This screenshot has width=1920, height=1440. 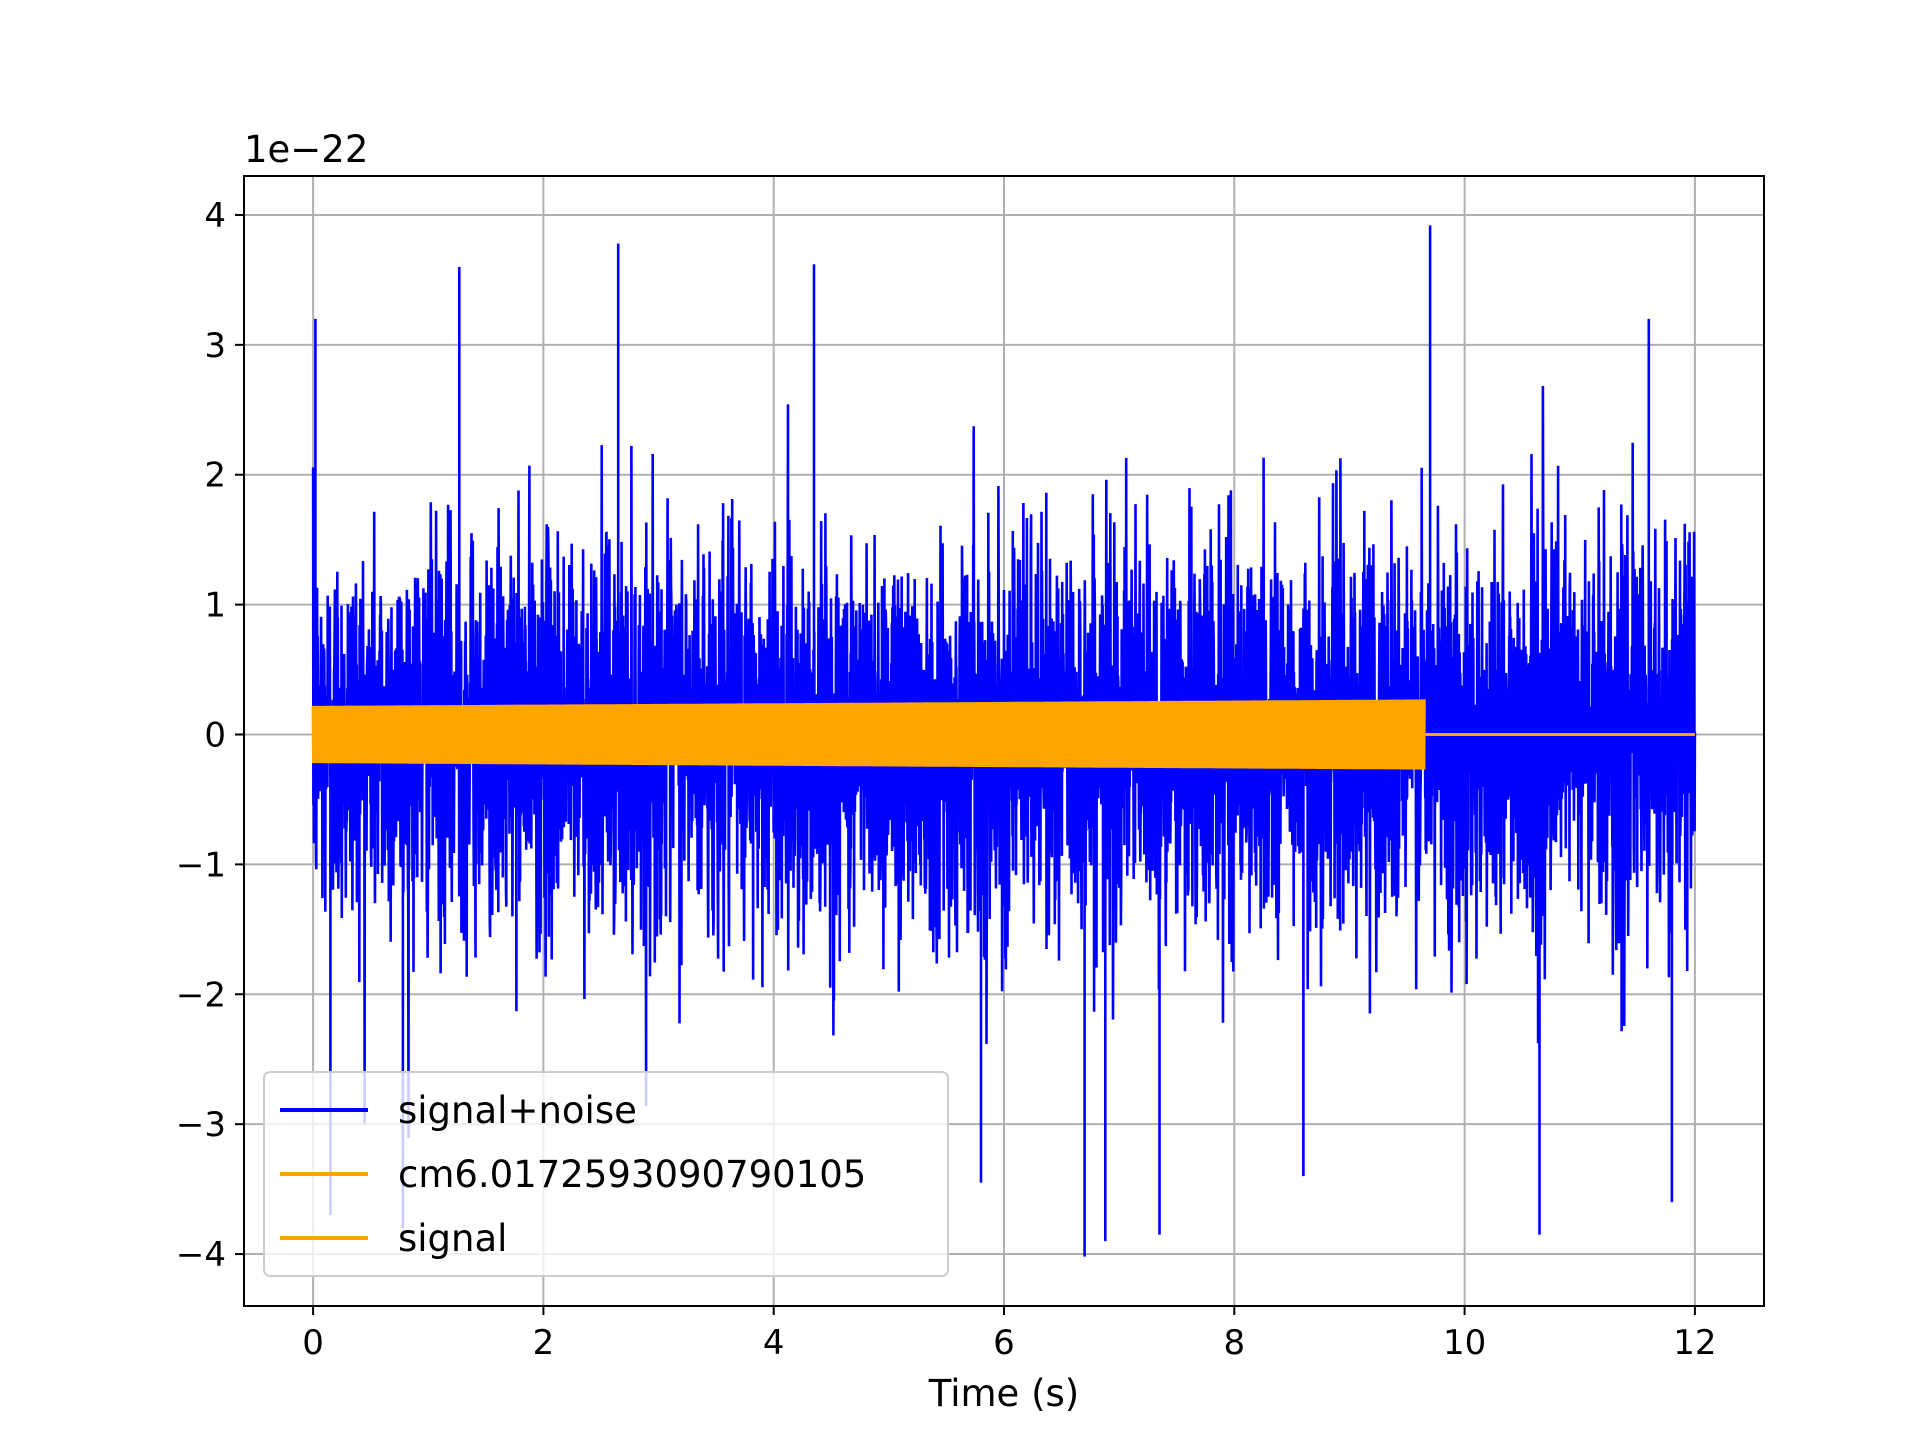 What do you see at coordinates (215, 736) in the screenshot?
I see `y-tick-label: 0` at bounding box center [215, 736].